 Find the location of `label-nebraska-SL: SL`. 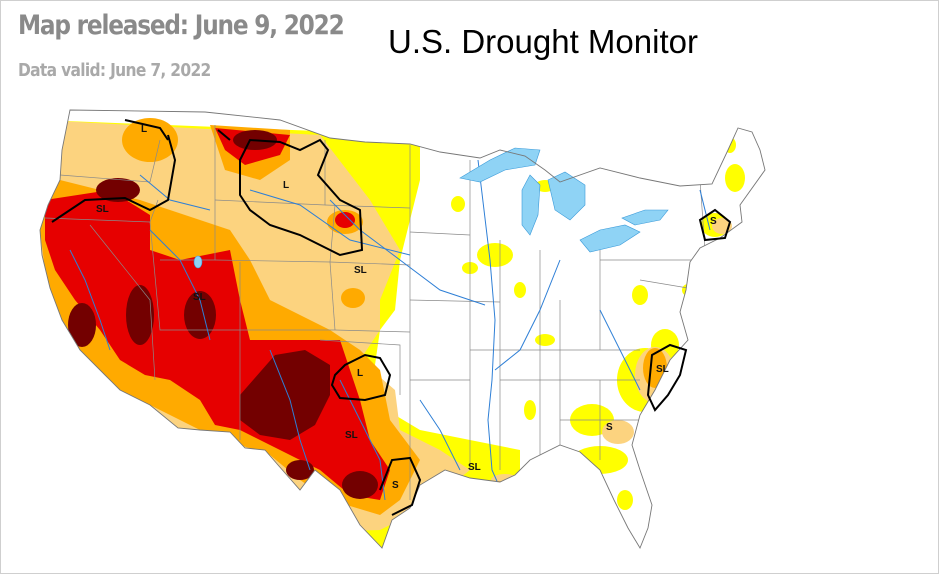

label-nebraska-SL: SL is located at coordinates (360, 270).